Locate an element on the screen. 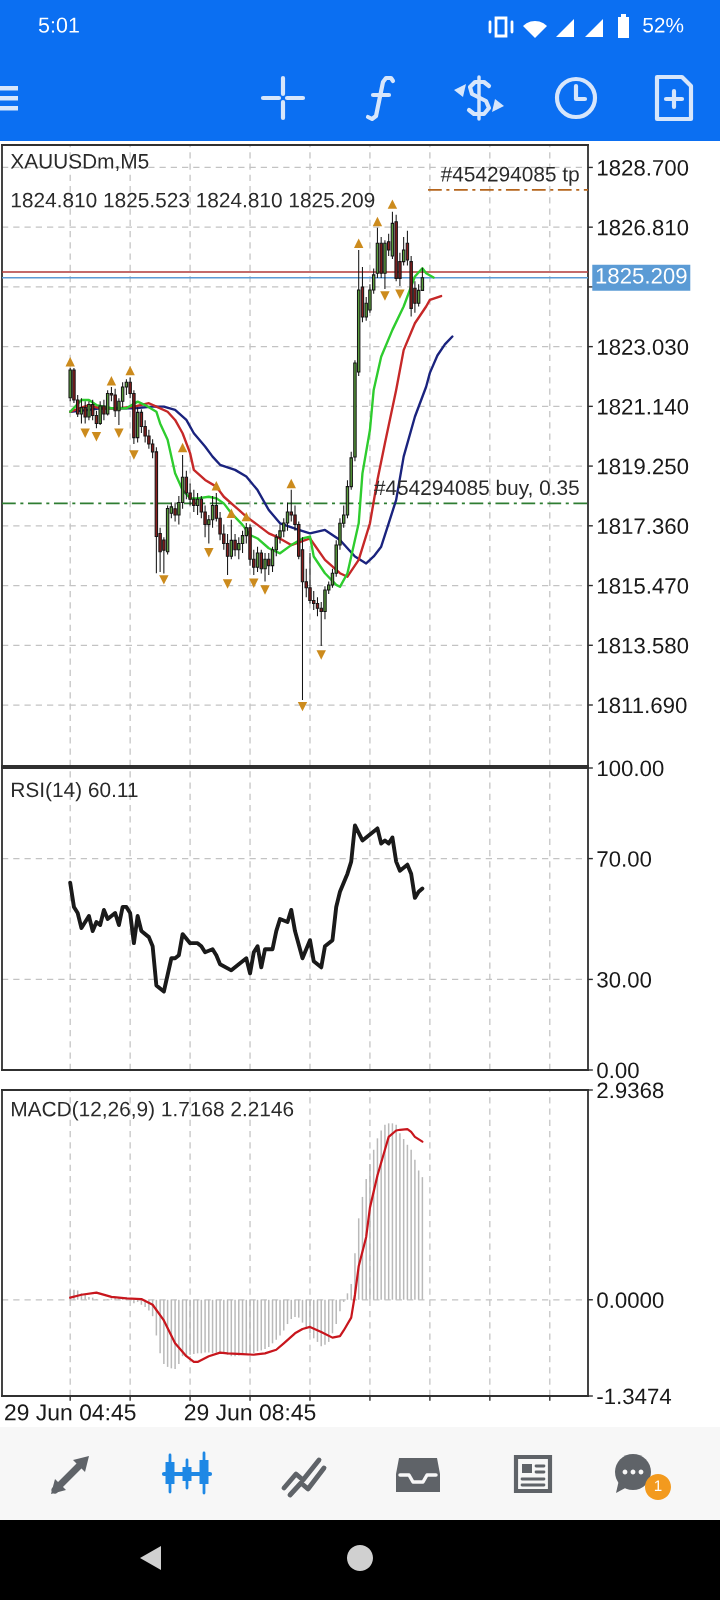  text: 5:01 is located at coordinates (58, 25).